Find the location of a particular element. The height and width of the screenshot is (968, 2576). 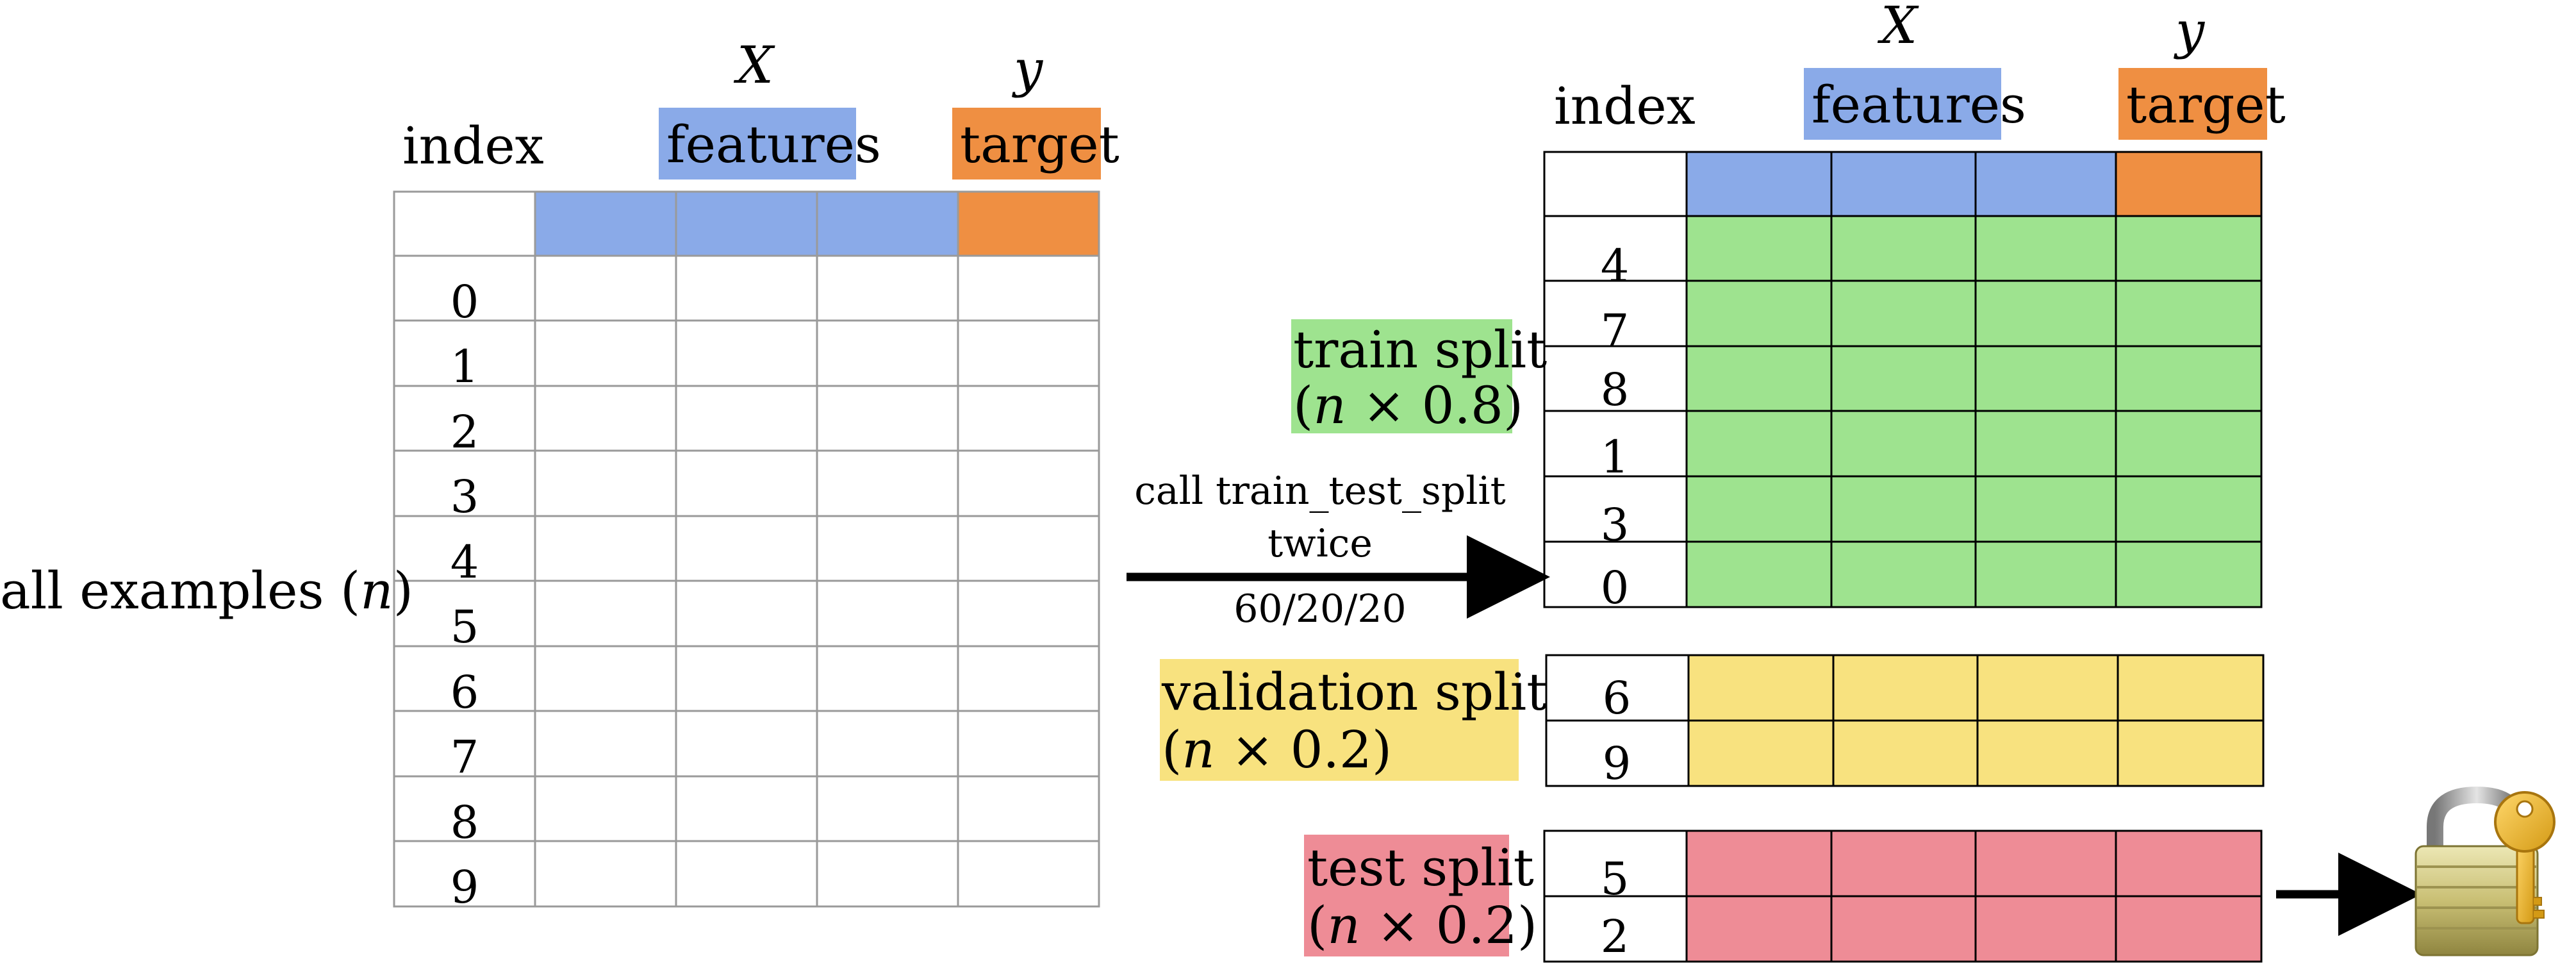

test-row-index: 2 is located at coordinates (1615, 936).